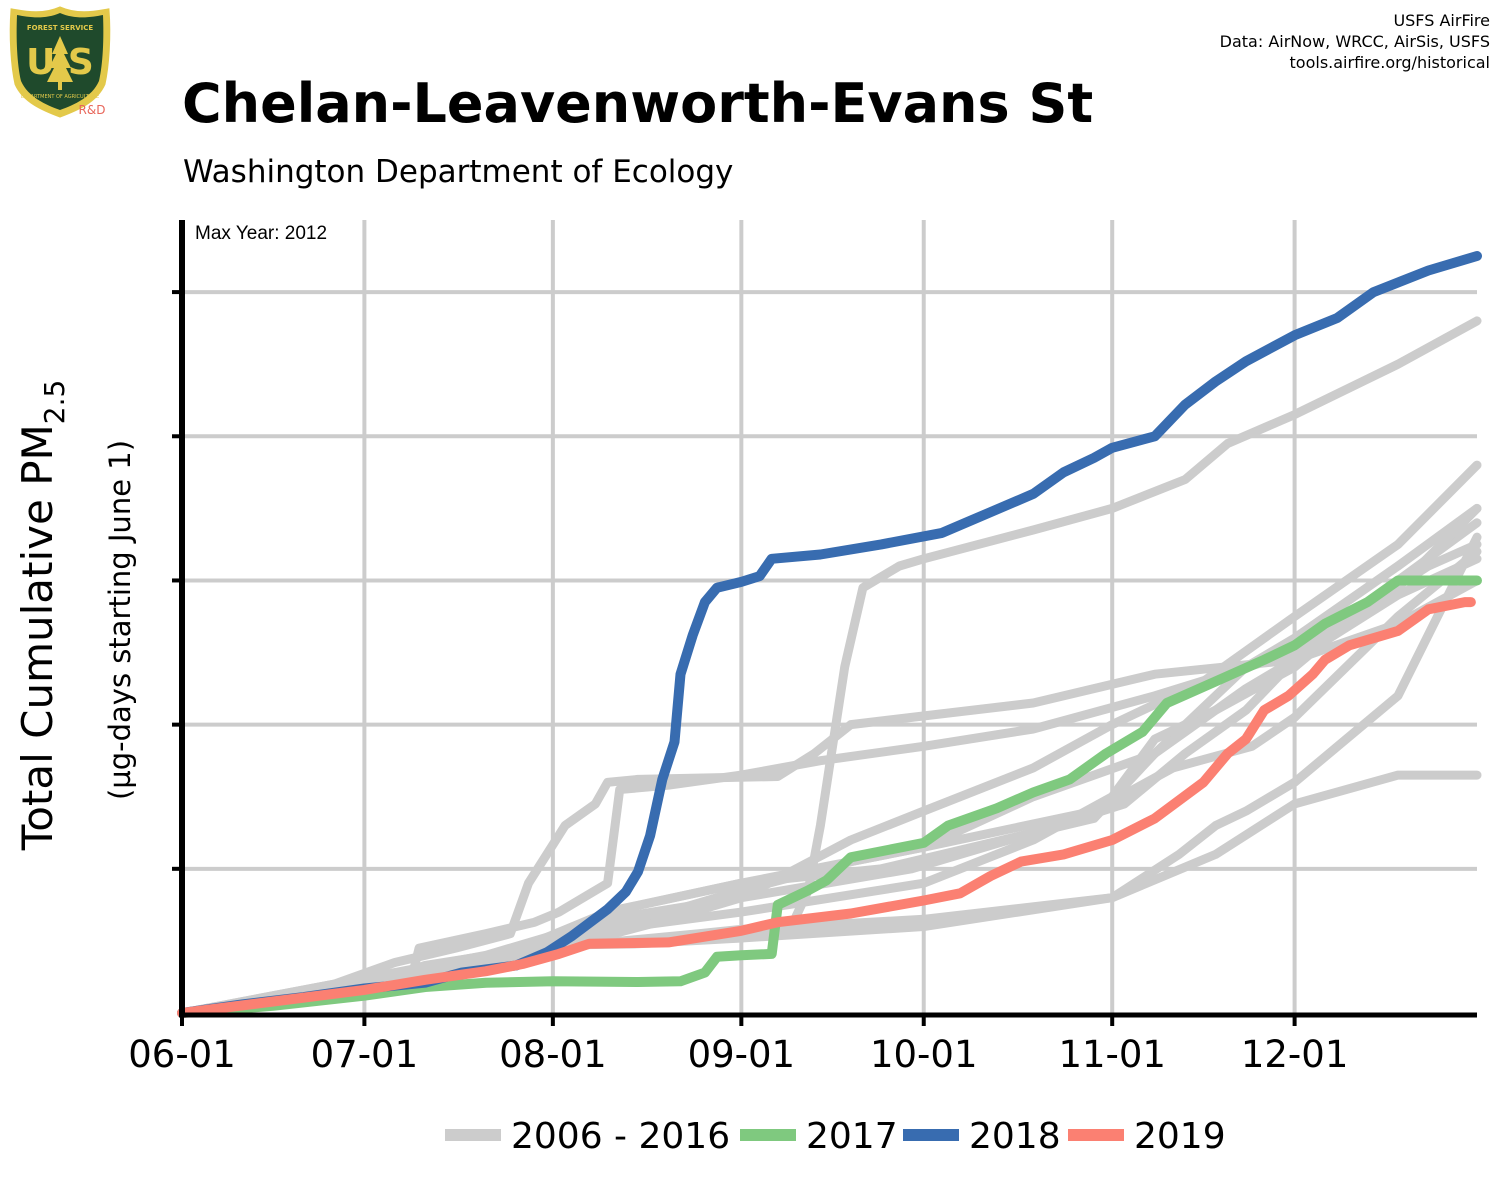  Describe the element at coordinates (261, 233) in the screenshot. I see `max-year-annotation: Max Year: 2012` at that location.